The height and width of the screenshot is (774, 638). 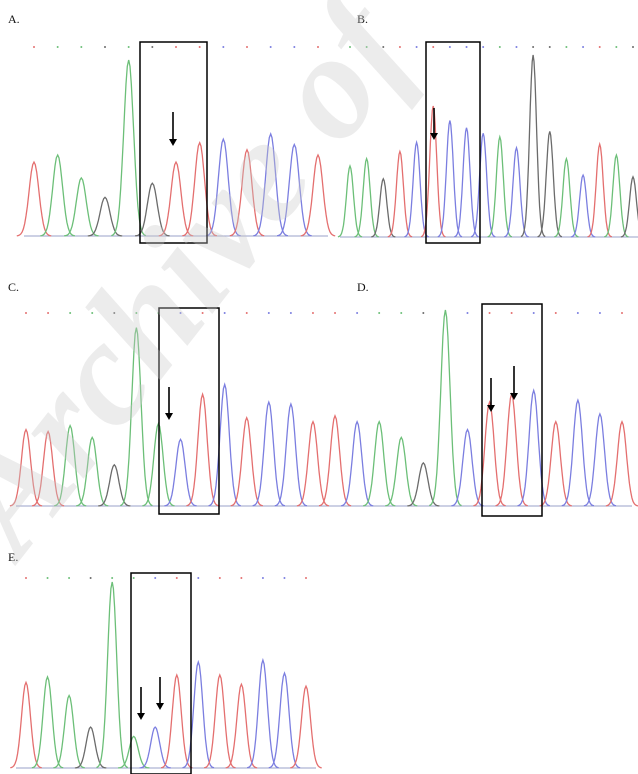 I want to click on panel-label-e: E., so click(x=13, y=557).